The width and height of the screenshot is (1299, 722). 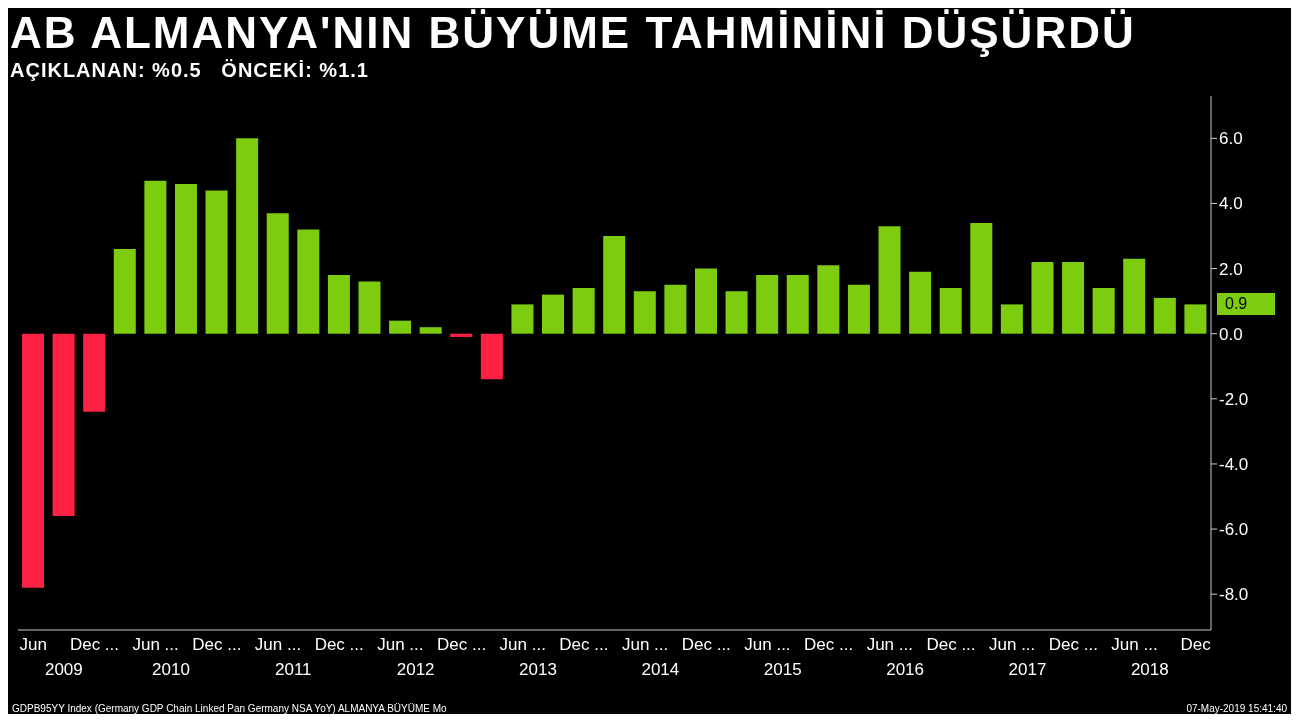 I want to click on text: 2010, so click(x=171, y=670).